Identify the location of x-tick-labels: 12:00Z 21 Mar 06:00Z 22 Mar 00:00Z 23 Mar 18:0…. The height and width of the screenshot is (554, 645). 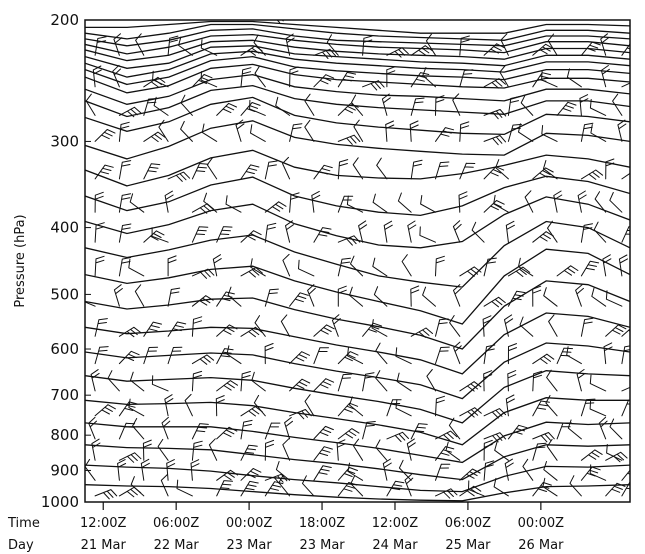
(322, 534).